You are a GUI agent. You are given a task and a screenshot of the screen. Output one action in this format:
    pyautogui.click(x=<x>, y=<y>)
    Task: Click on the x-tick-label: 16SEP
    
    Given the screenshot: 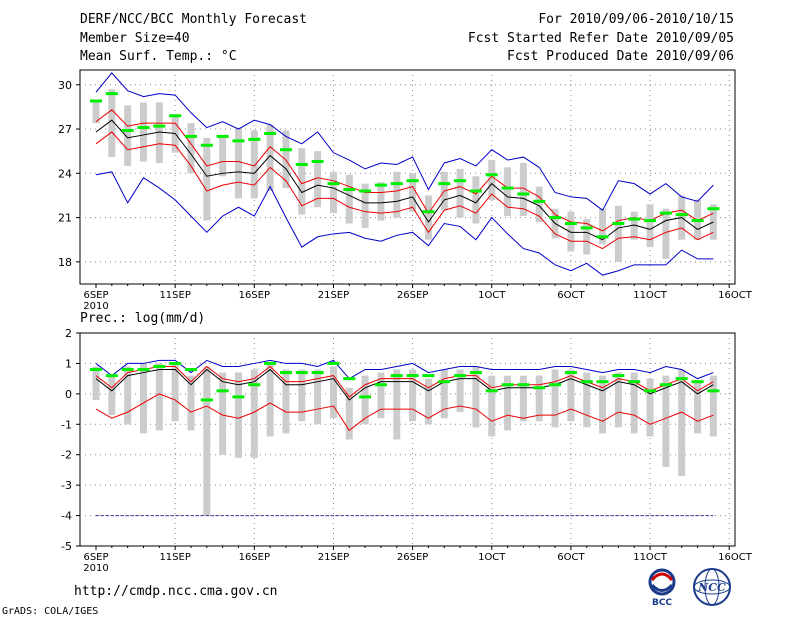 What is the action you would take?
    pyautogui.click(x=254, y=295)
    